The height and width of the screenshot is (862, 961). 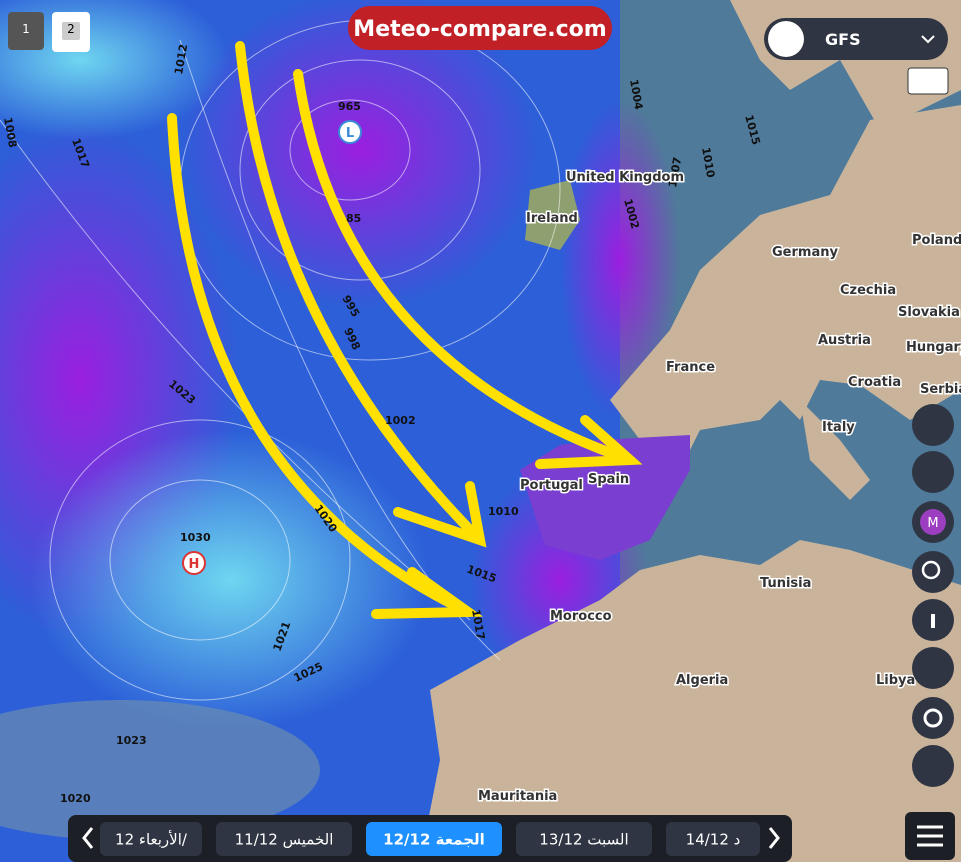 I want to click on day-tab-active, so click(x=434, y=839).